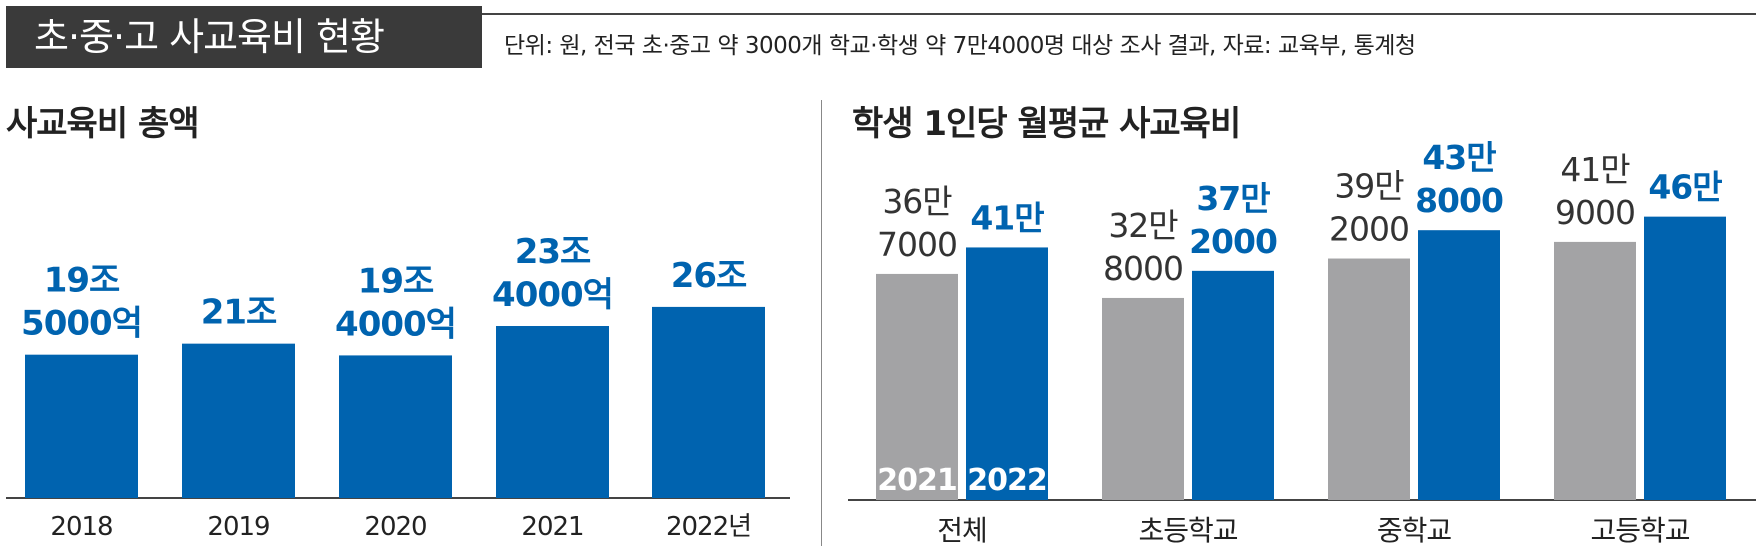 The width and height of the screenshot is (1756, 552). Describe the element at coordinates (244, 37) in the screenshot. I see `page-title: 초·중·고 사교육비 현황` at that location.